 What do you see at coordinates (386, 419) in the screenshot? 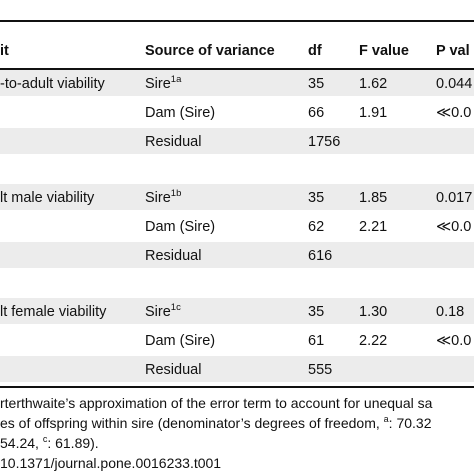
I see `footnote-superscript-a: a` at bounding box center [386, 419].